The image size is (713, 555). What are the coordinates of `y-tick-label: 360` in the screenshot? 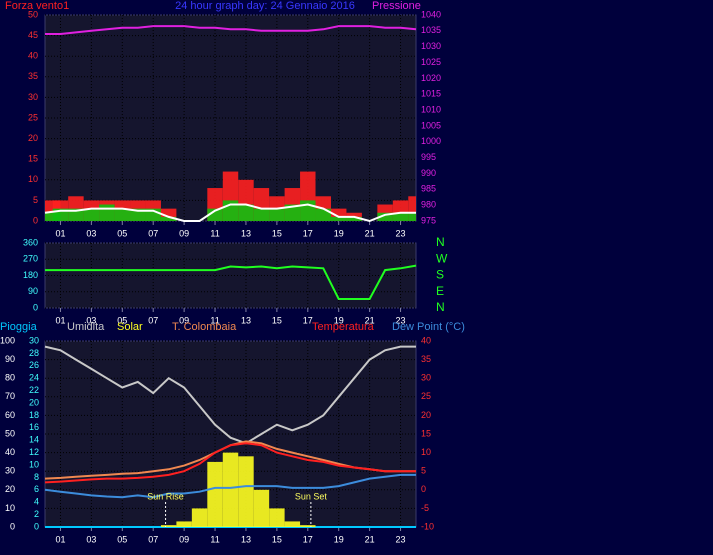 It's located at (30, 242).